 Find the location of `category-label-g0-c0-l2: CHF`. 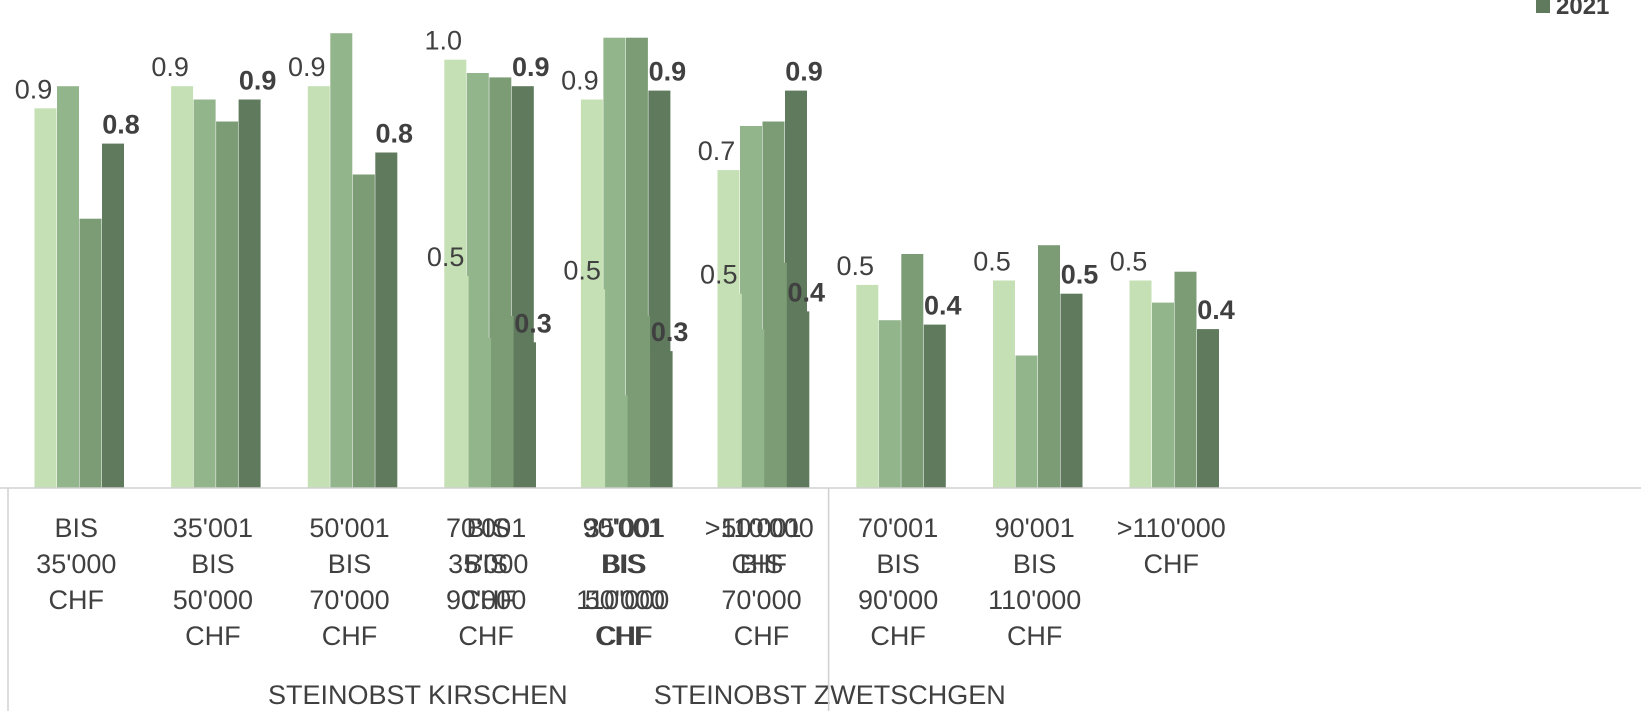

category-label-g0-c0-l2: CHF is located at coordinates (77, 600).